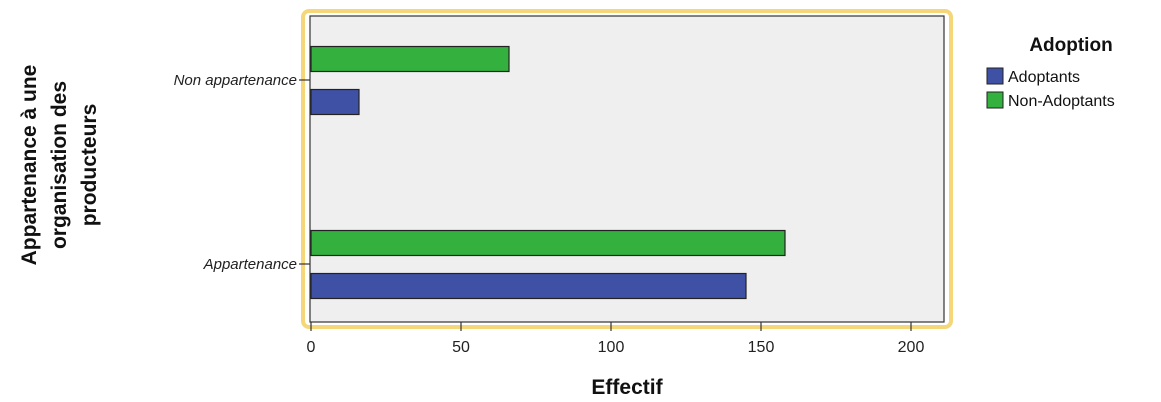 The width and height of the screenshot is (1161, 402). I want to click on category-label-1: Appartenance, so click(250, 264).